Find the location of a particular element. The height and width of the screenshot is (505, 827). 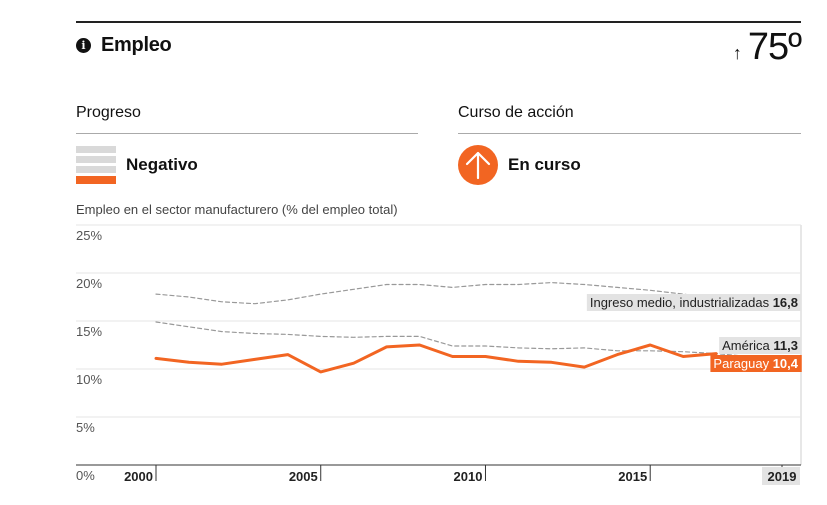

course-heading: Curso de acción is located at coordinates (516, 112).